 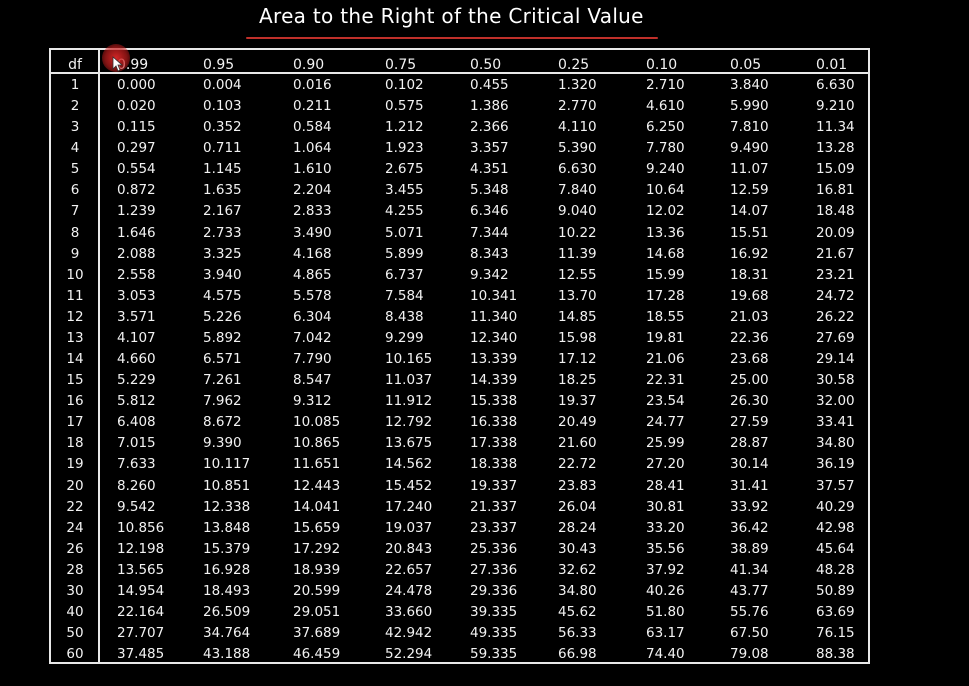 What do you see at coordinates (577, 316) in the screenshot?
I see `table-cell: 14.85` at bounding box center [577, 316].